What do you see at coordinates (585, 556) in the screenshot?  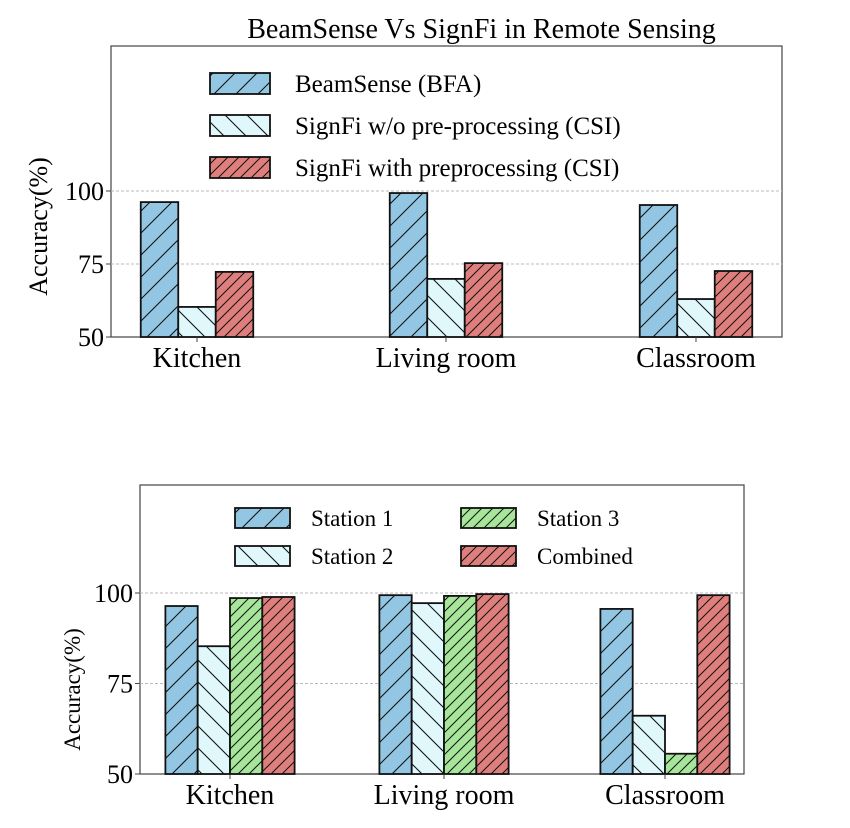 I see `legend-label: Combined` at bounding box center [585, 556].